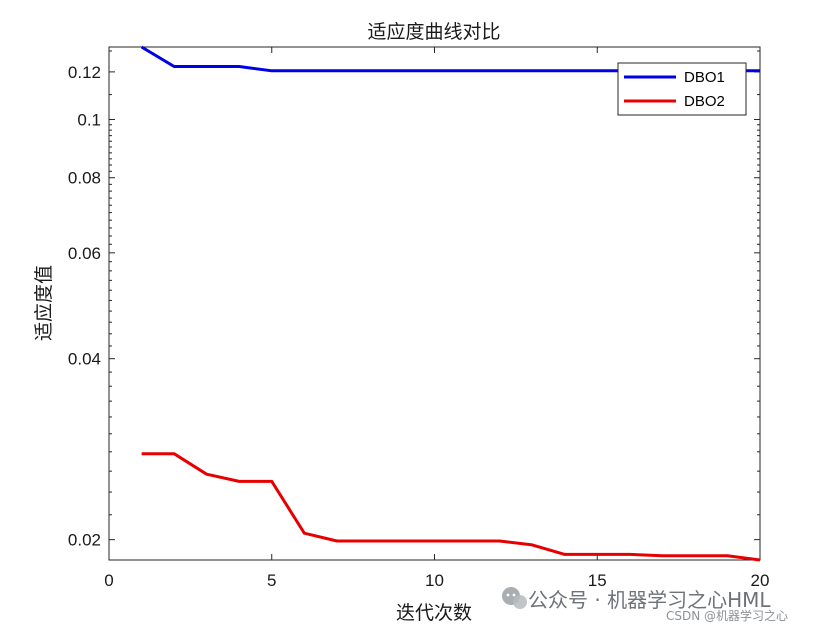 The image size is (840, 630). What do you see at coordinates (433, 32) in the screenshot?
I see `chart-title: 适应度曲线对比` at bounding box center [433, 32].